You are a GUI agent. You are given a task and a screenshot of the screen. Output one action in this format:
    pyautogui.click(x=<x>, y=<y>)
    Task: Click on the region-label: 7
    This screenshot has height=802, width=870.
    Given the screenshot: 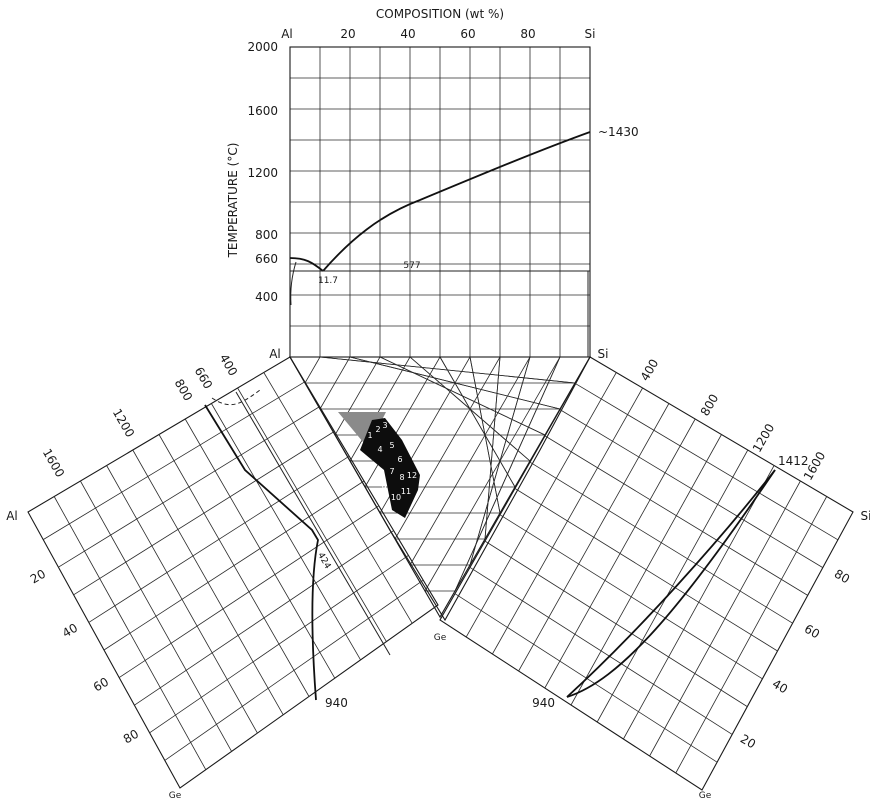 What is the action you would take?
    pyautogui.click(x=391, y=471)
    